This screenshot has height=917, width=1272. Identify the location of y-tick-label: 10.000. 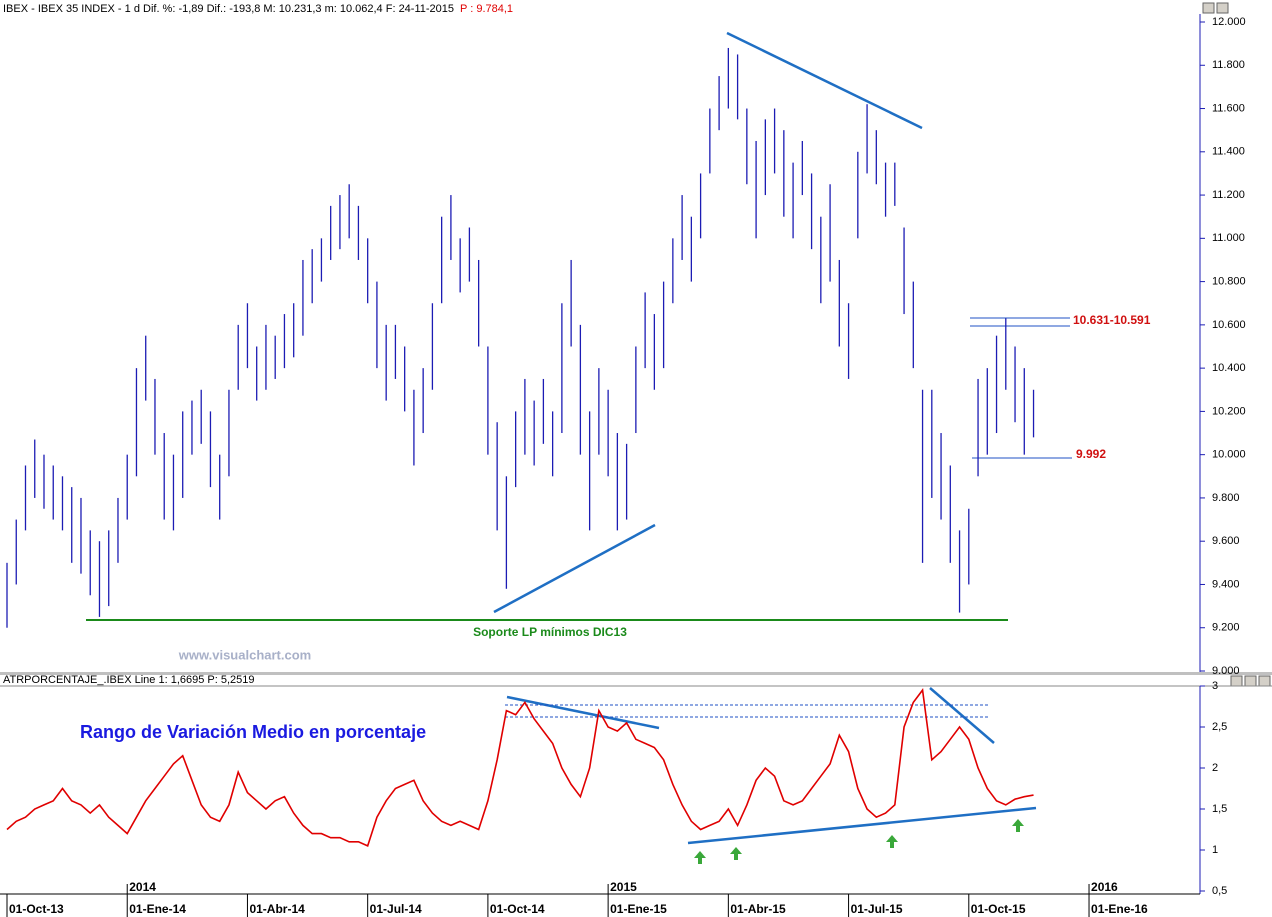
(1229, 455).